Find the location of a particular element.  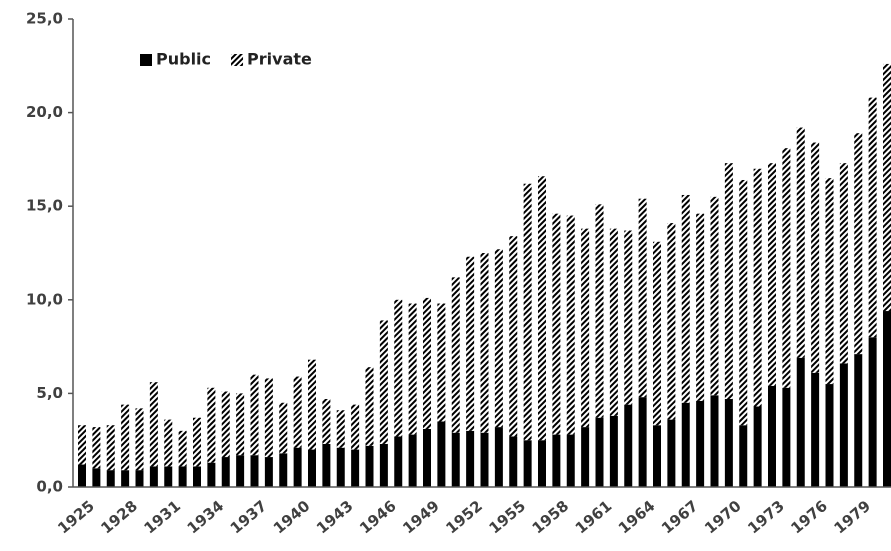

y-tick-label: 15,0 is located at coordinates (44, 206).